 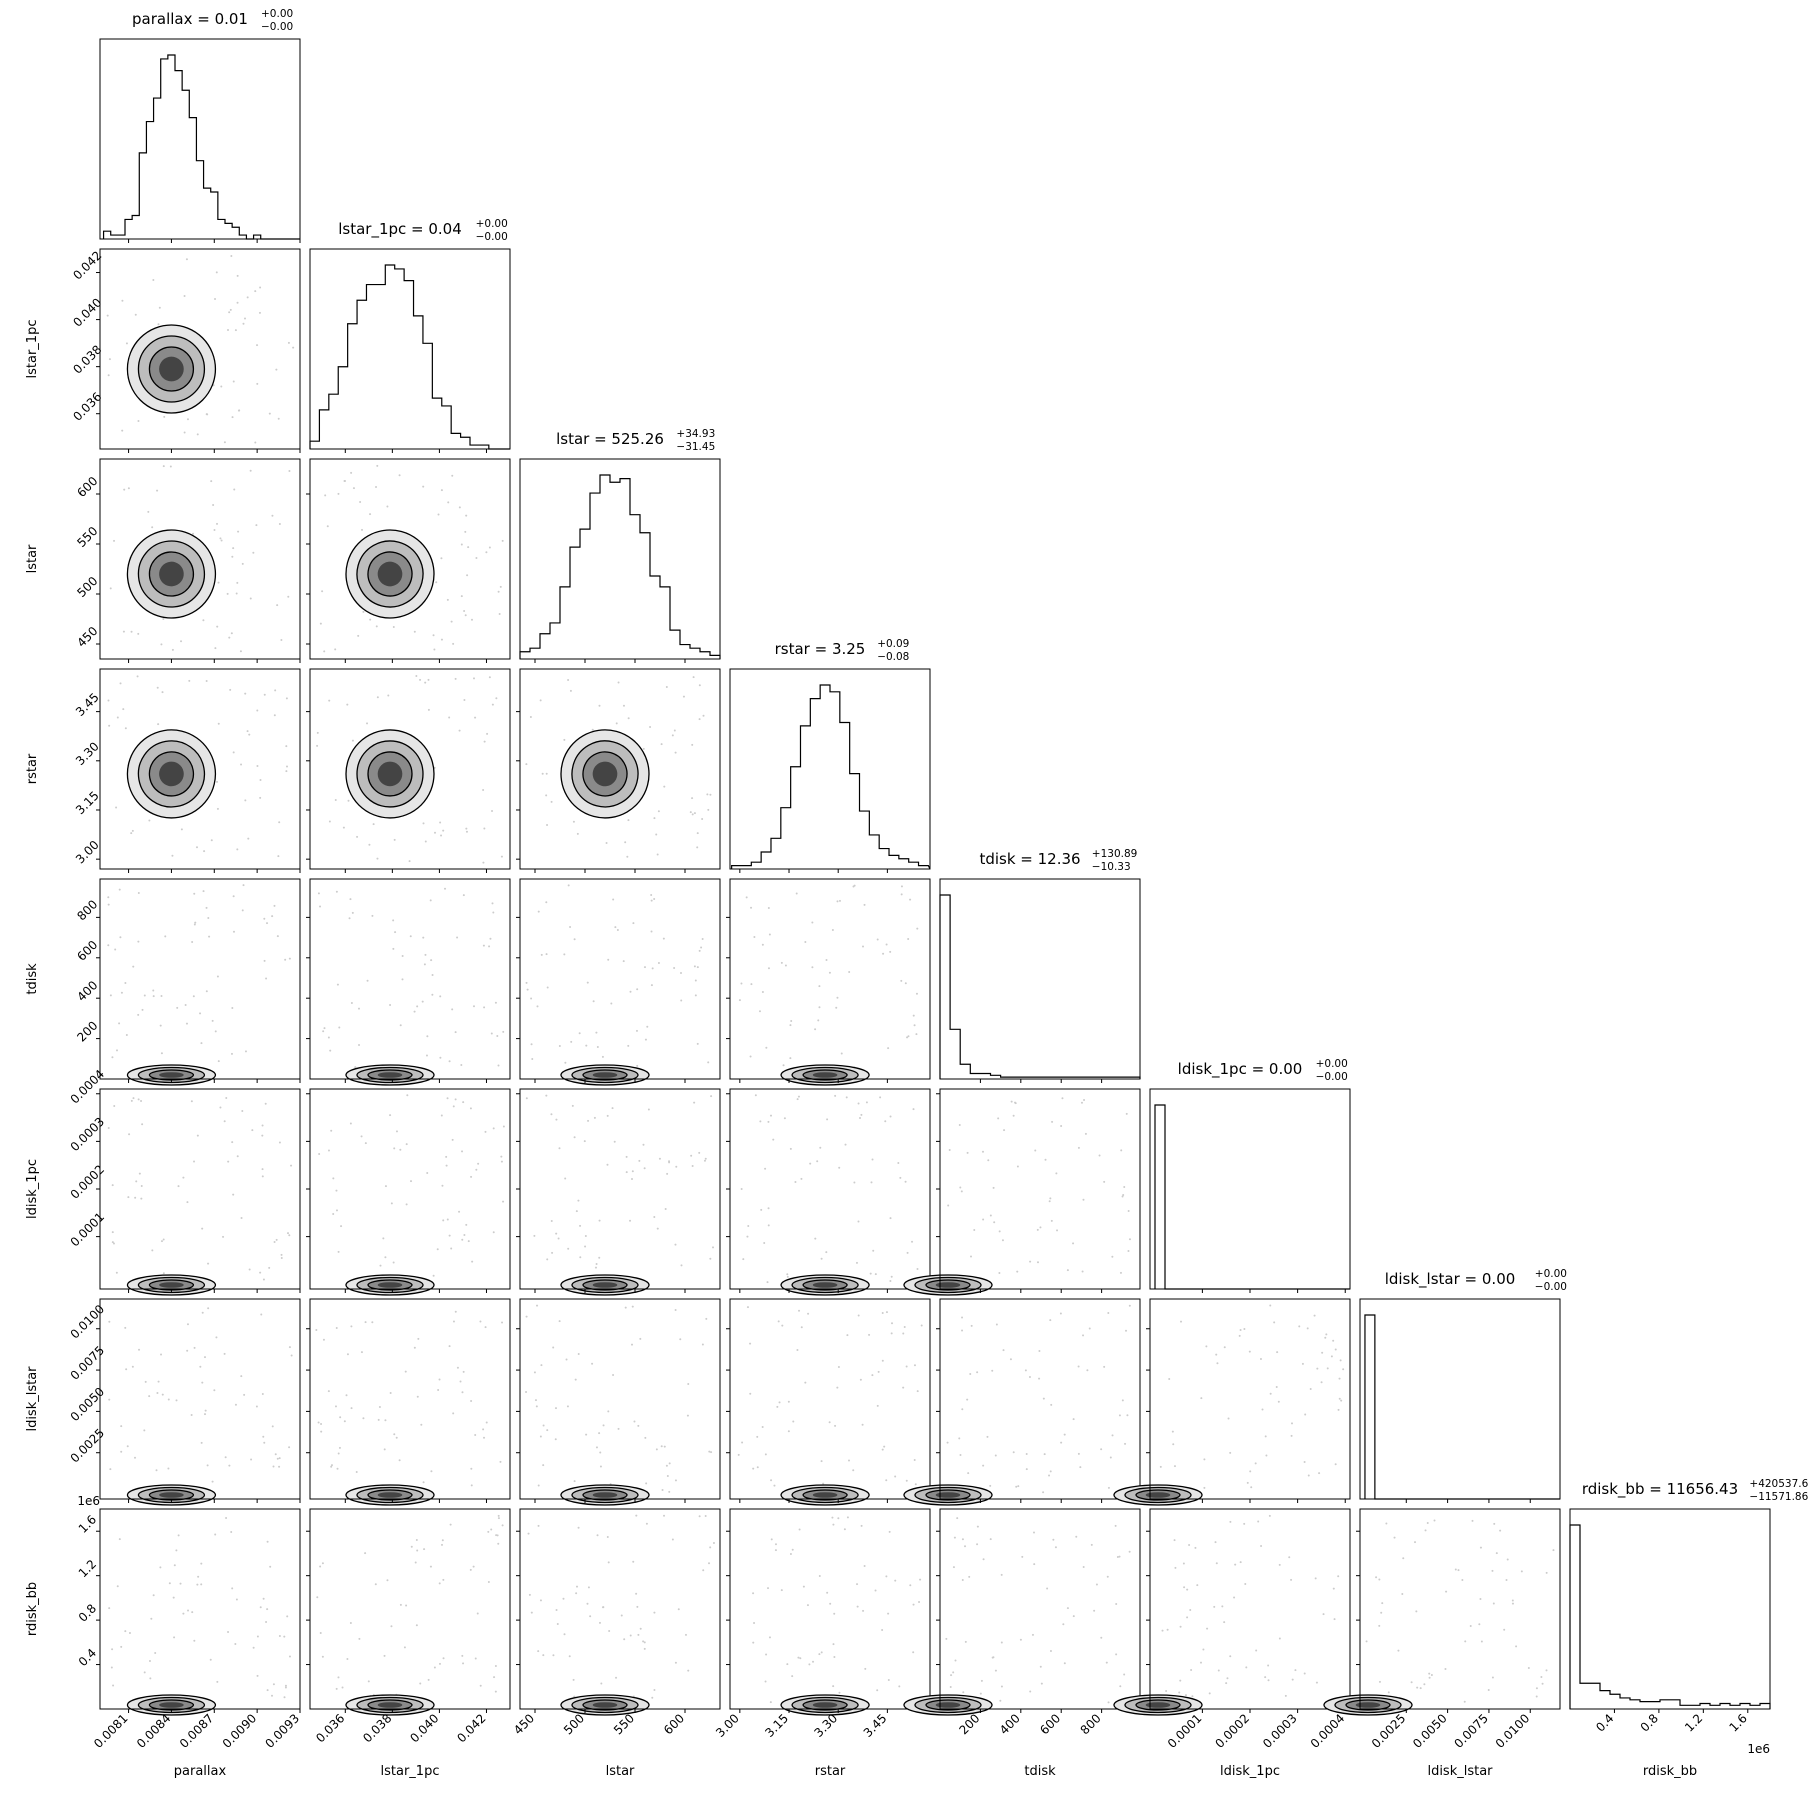 I want to click on y-tick-label: 0.0100, so click(x=88, y=1322).